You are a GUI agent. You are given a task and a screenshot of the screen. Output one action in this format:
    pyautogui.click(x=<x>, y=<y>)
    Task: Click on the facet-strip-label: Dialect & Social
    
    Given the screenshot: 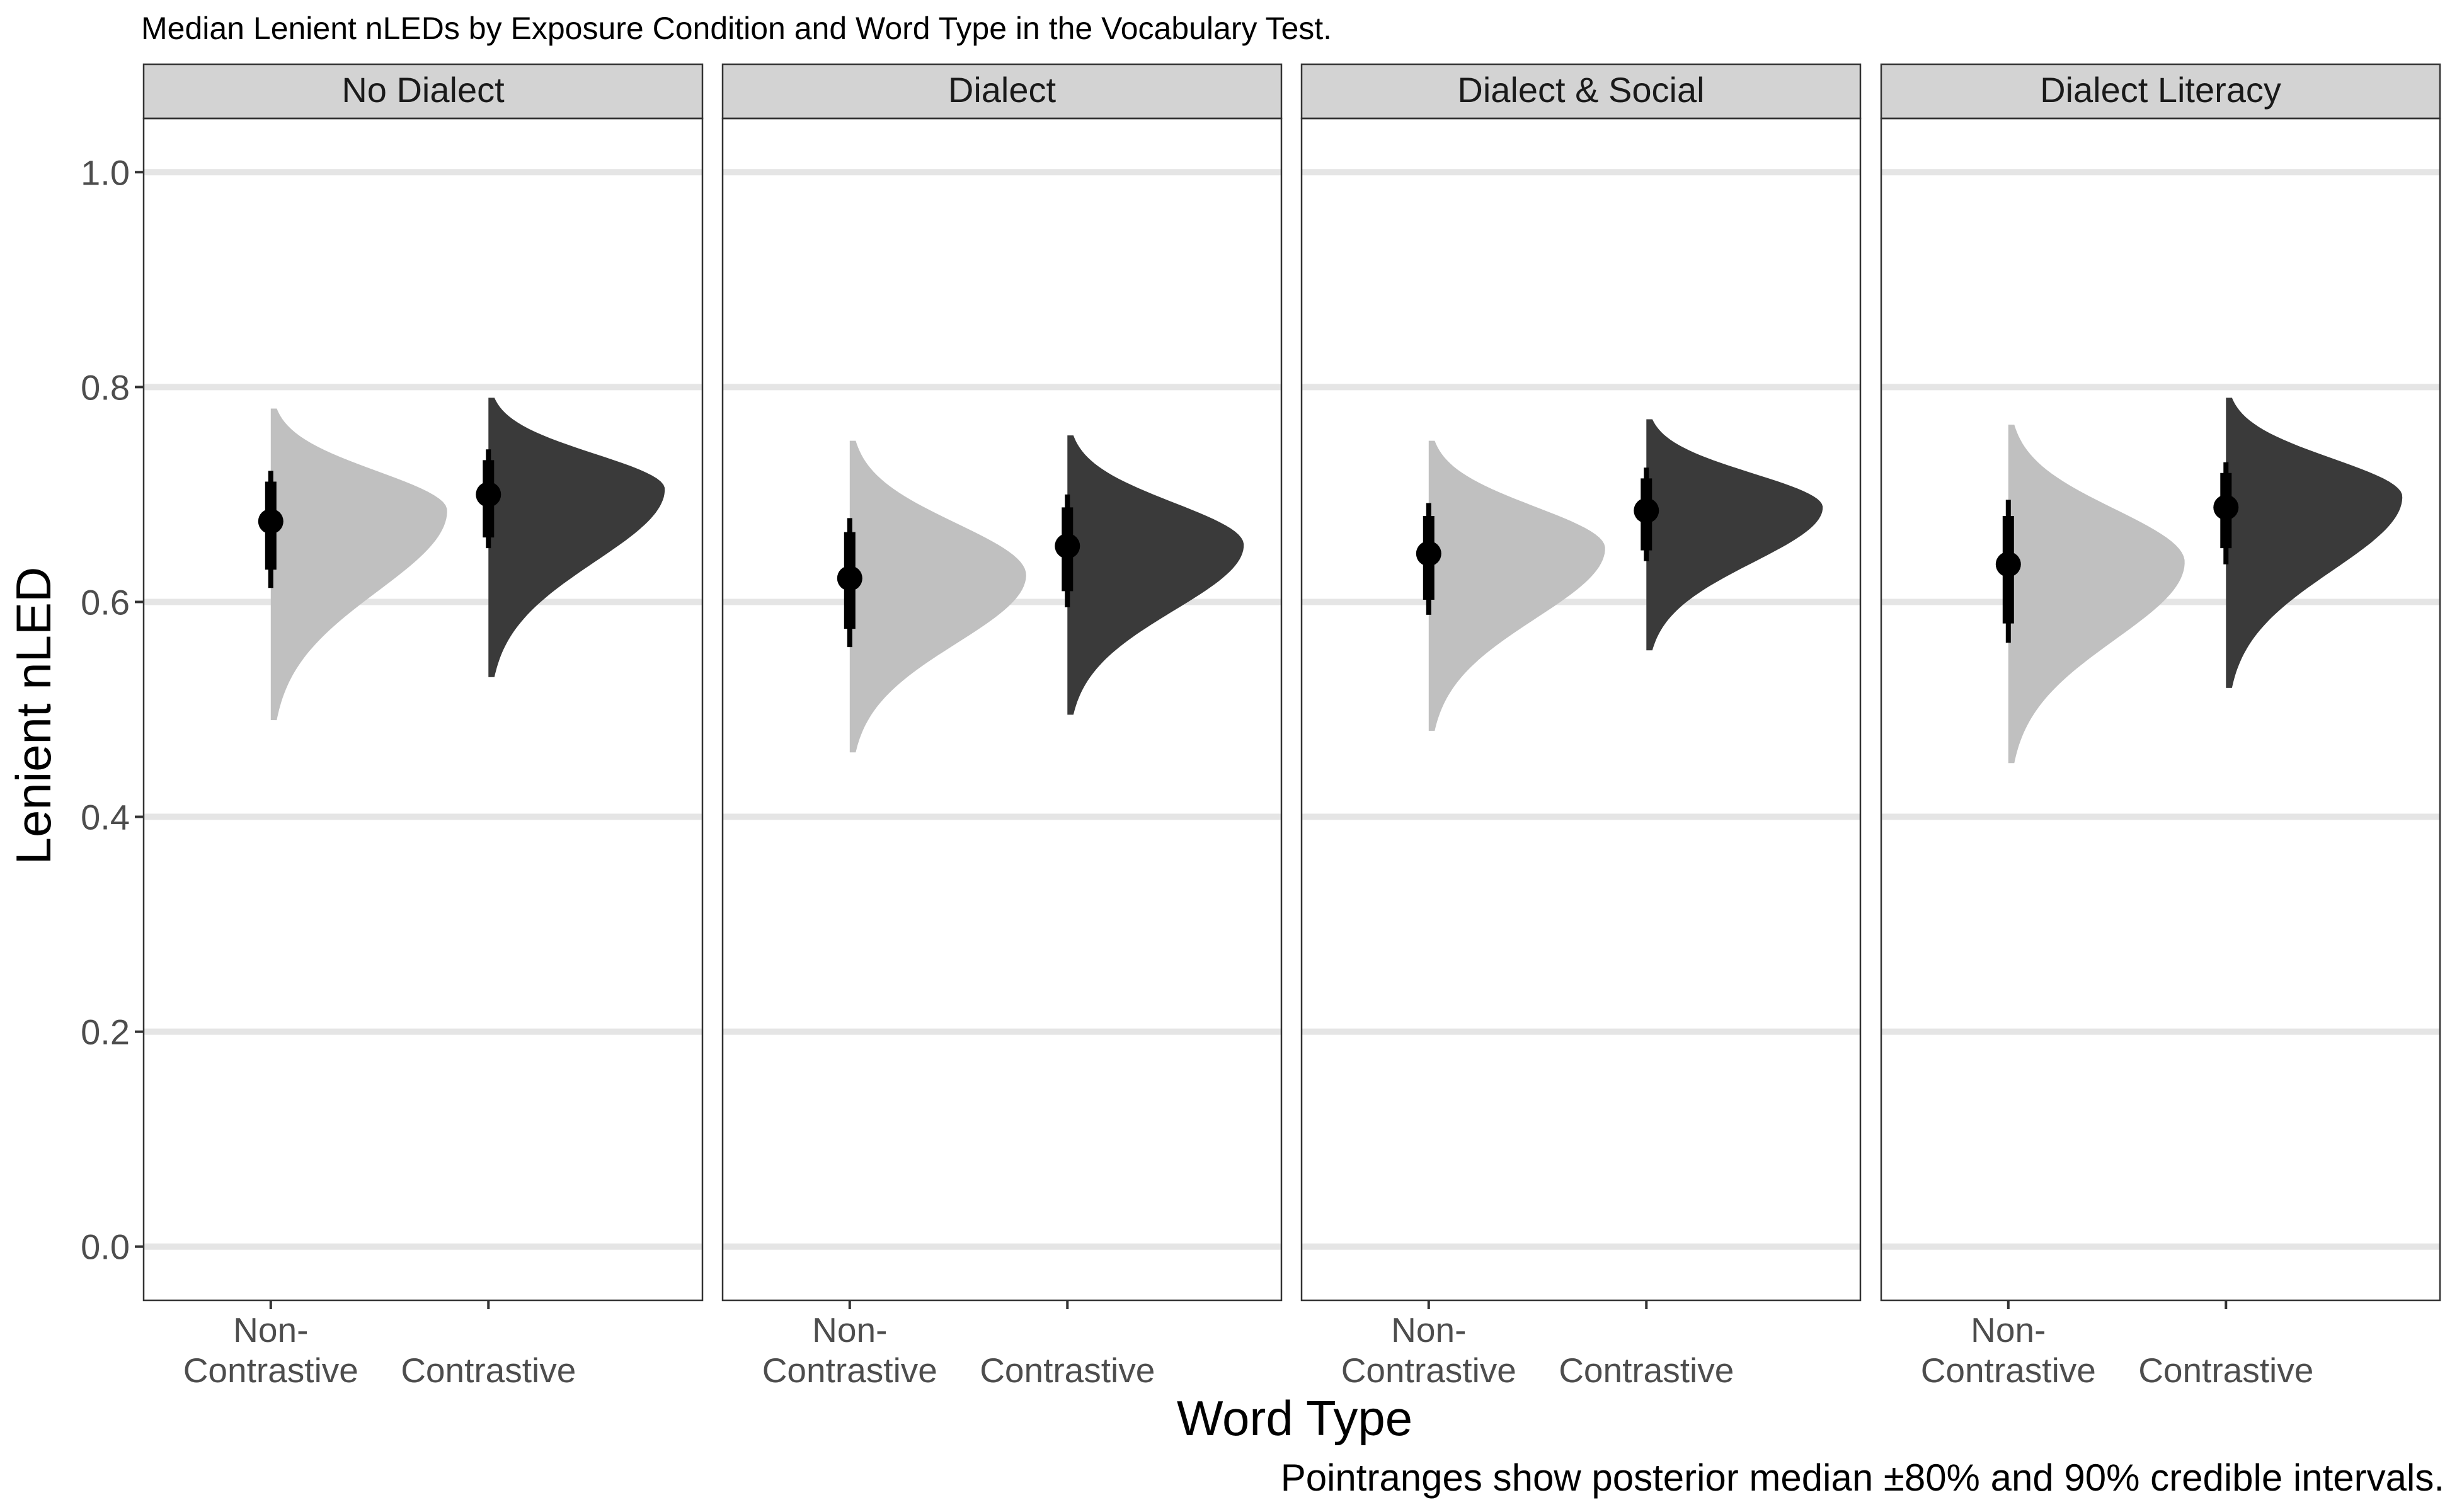 What is the action you would take?
    pyautogui.click(x=1580, y=90)
    